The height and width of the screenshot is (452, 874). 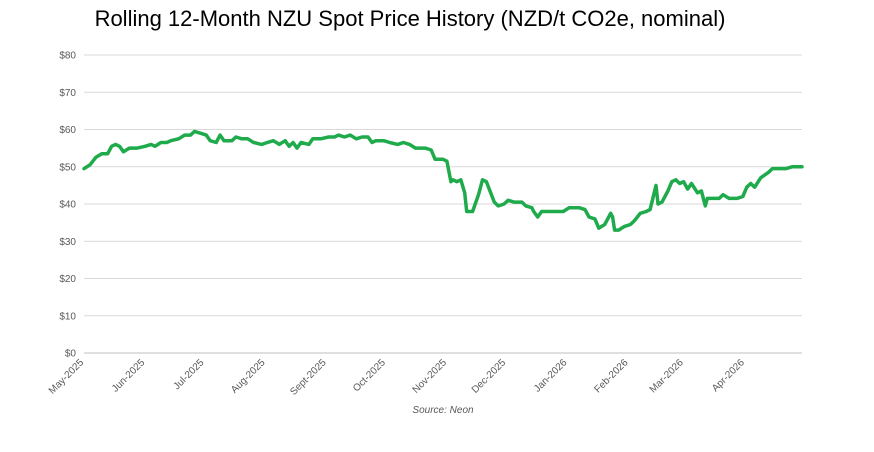 What do you see at coordinates (67, 93) in the screenshot?
I see `y-tick-label: $70` at bounding box center [67, 93].